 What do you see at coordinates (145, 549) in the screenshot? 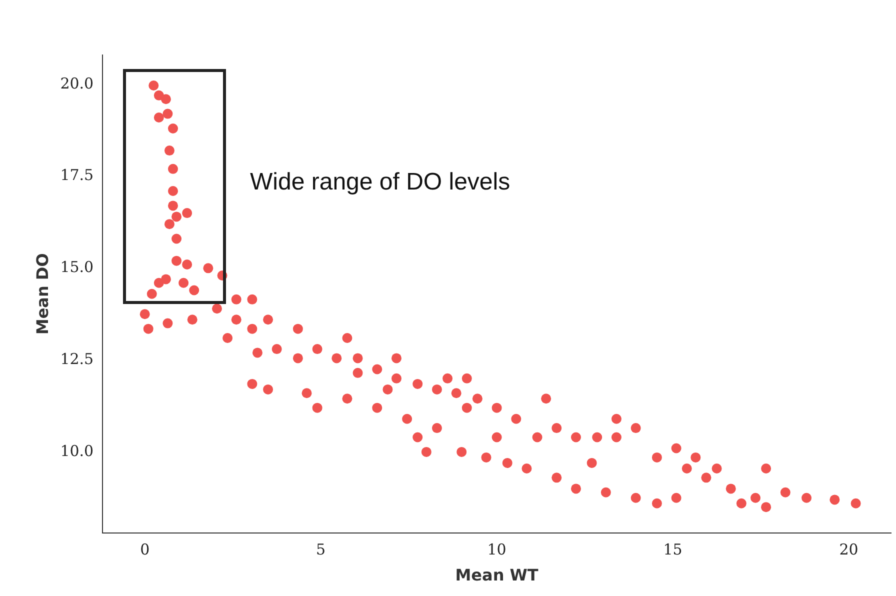
I see `x-tick-label: 0` at bounding box center [145, 549].